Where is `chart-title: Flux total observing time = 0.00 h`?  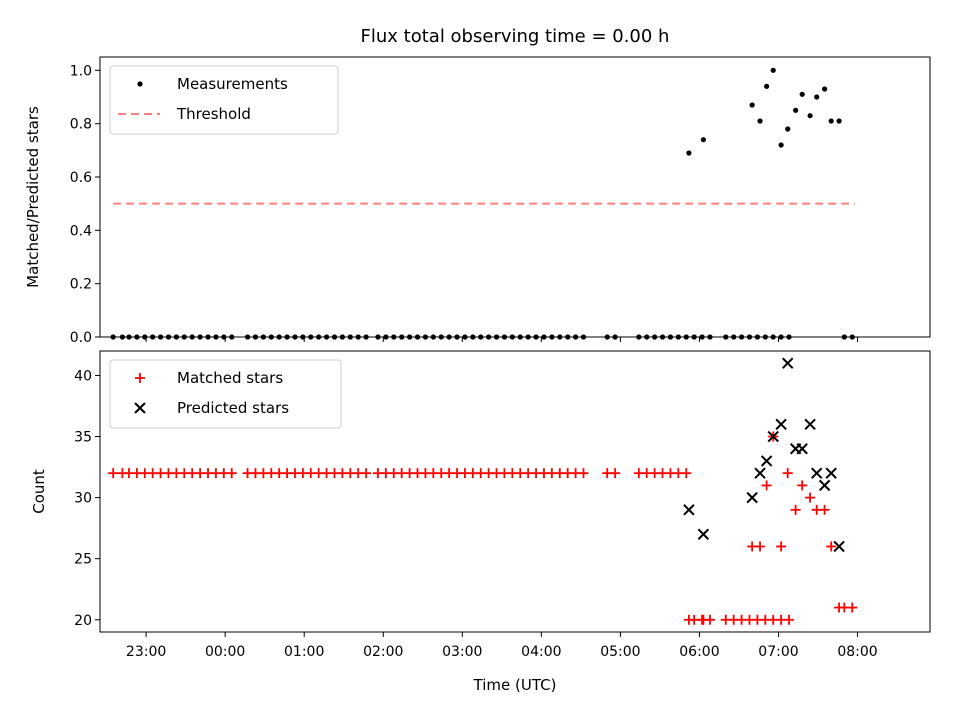 chart-title: Flux total observing time = 0.00 h is located at coordinates (515, 36).